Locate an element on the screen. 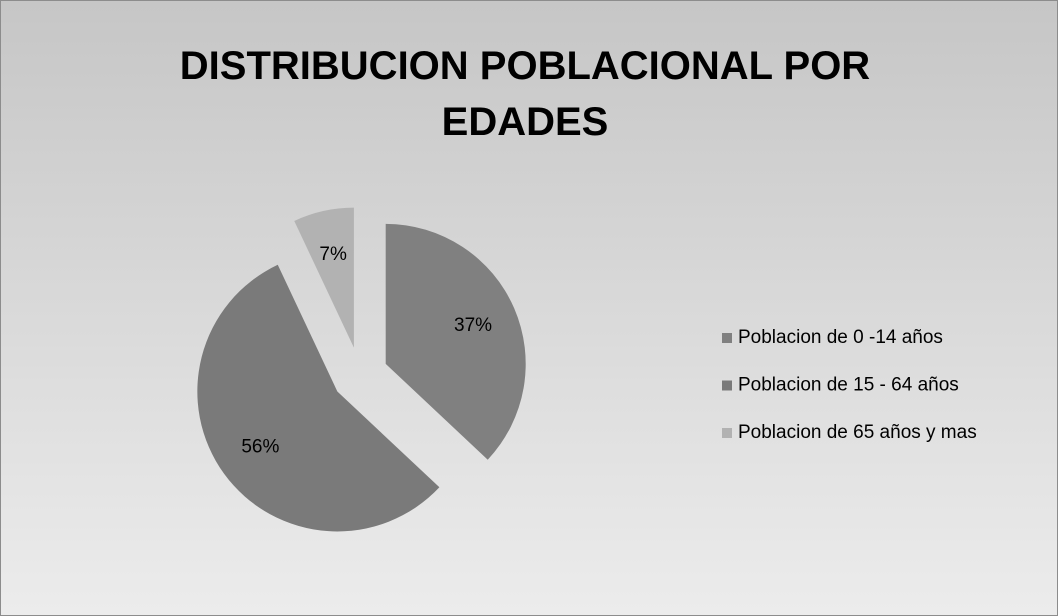 This screenshot has height=616, width=1058. data-label: 56% is located at coordinates (260, 446).